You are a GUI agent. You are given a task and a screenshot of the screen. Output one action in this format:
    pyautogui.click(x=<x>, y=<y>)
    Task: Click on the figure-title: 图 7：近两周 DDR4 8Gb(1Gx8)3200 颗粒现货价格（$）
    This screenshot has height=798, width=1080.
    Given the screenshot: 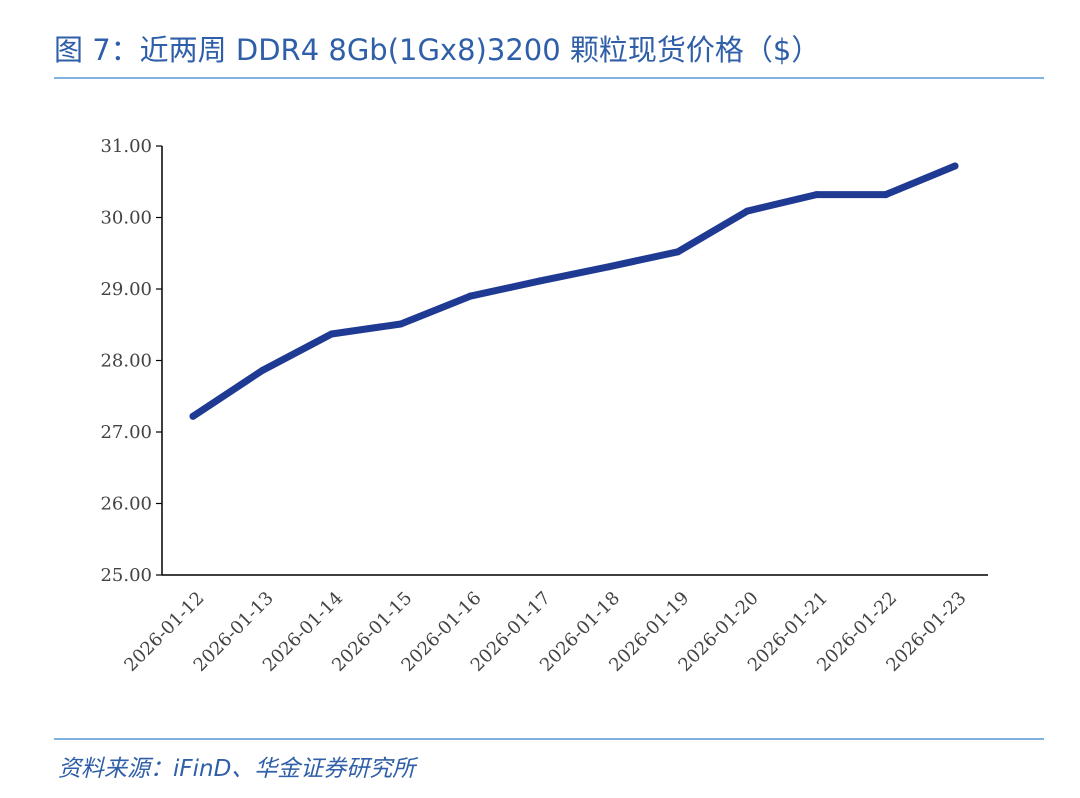 What is the action you would take?
    pyautogui.click(x=437, y=50)
    